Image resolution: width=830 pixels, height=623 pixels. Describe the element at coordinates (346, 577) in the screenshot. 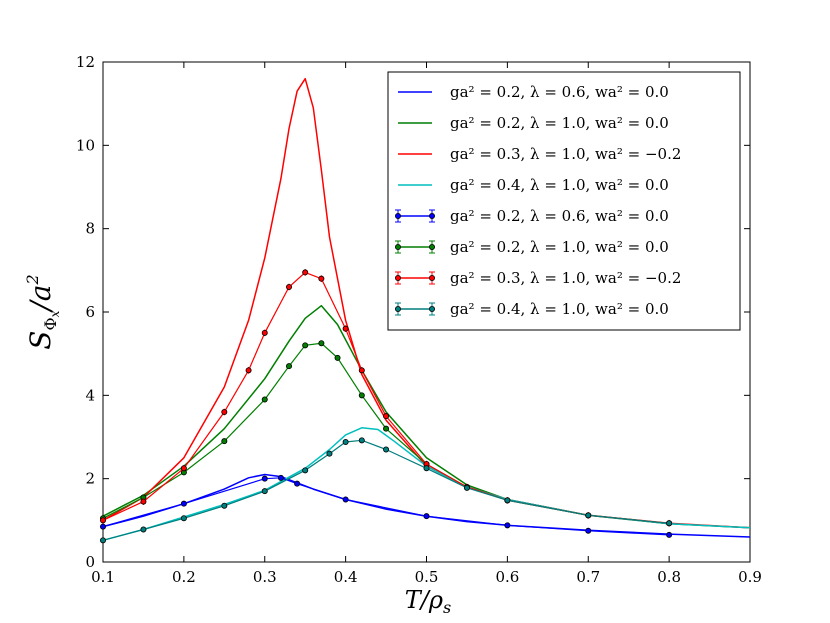

I see `x-tick-label: 0.4` at that location.